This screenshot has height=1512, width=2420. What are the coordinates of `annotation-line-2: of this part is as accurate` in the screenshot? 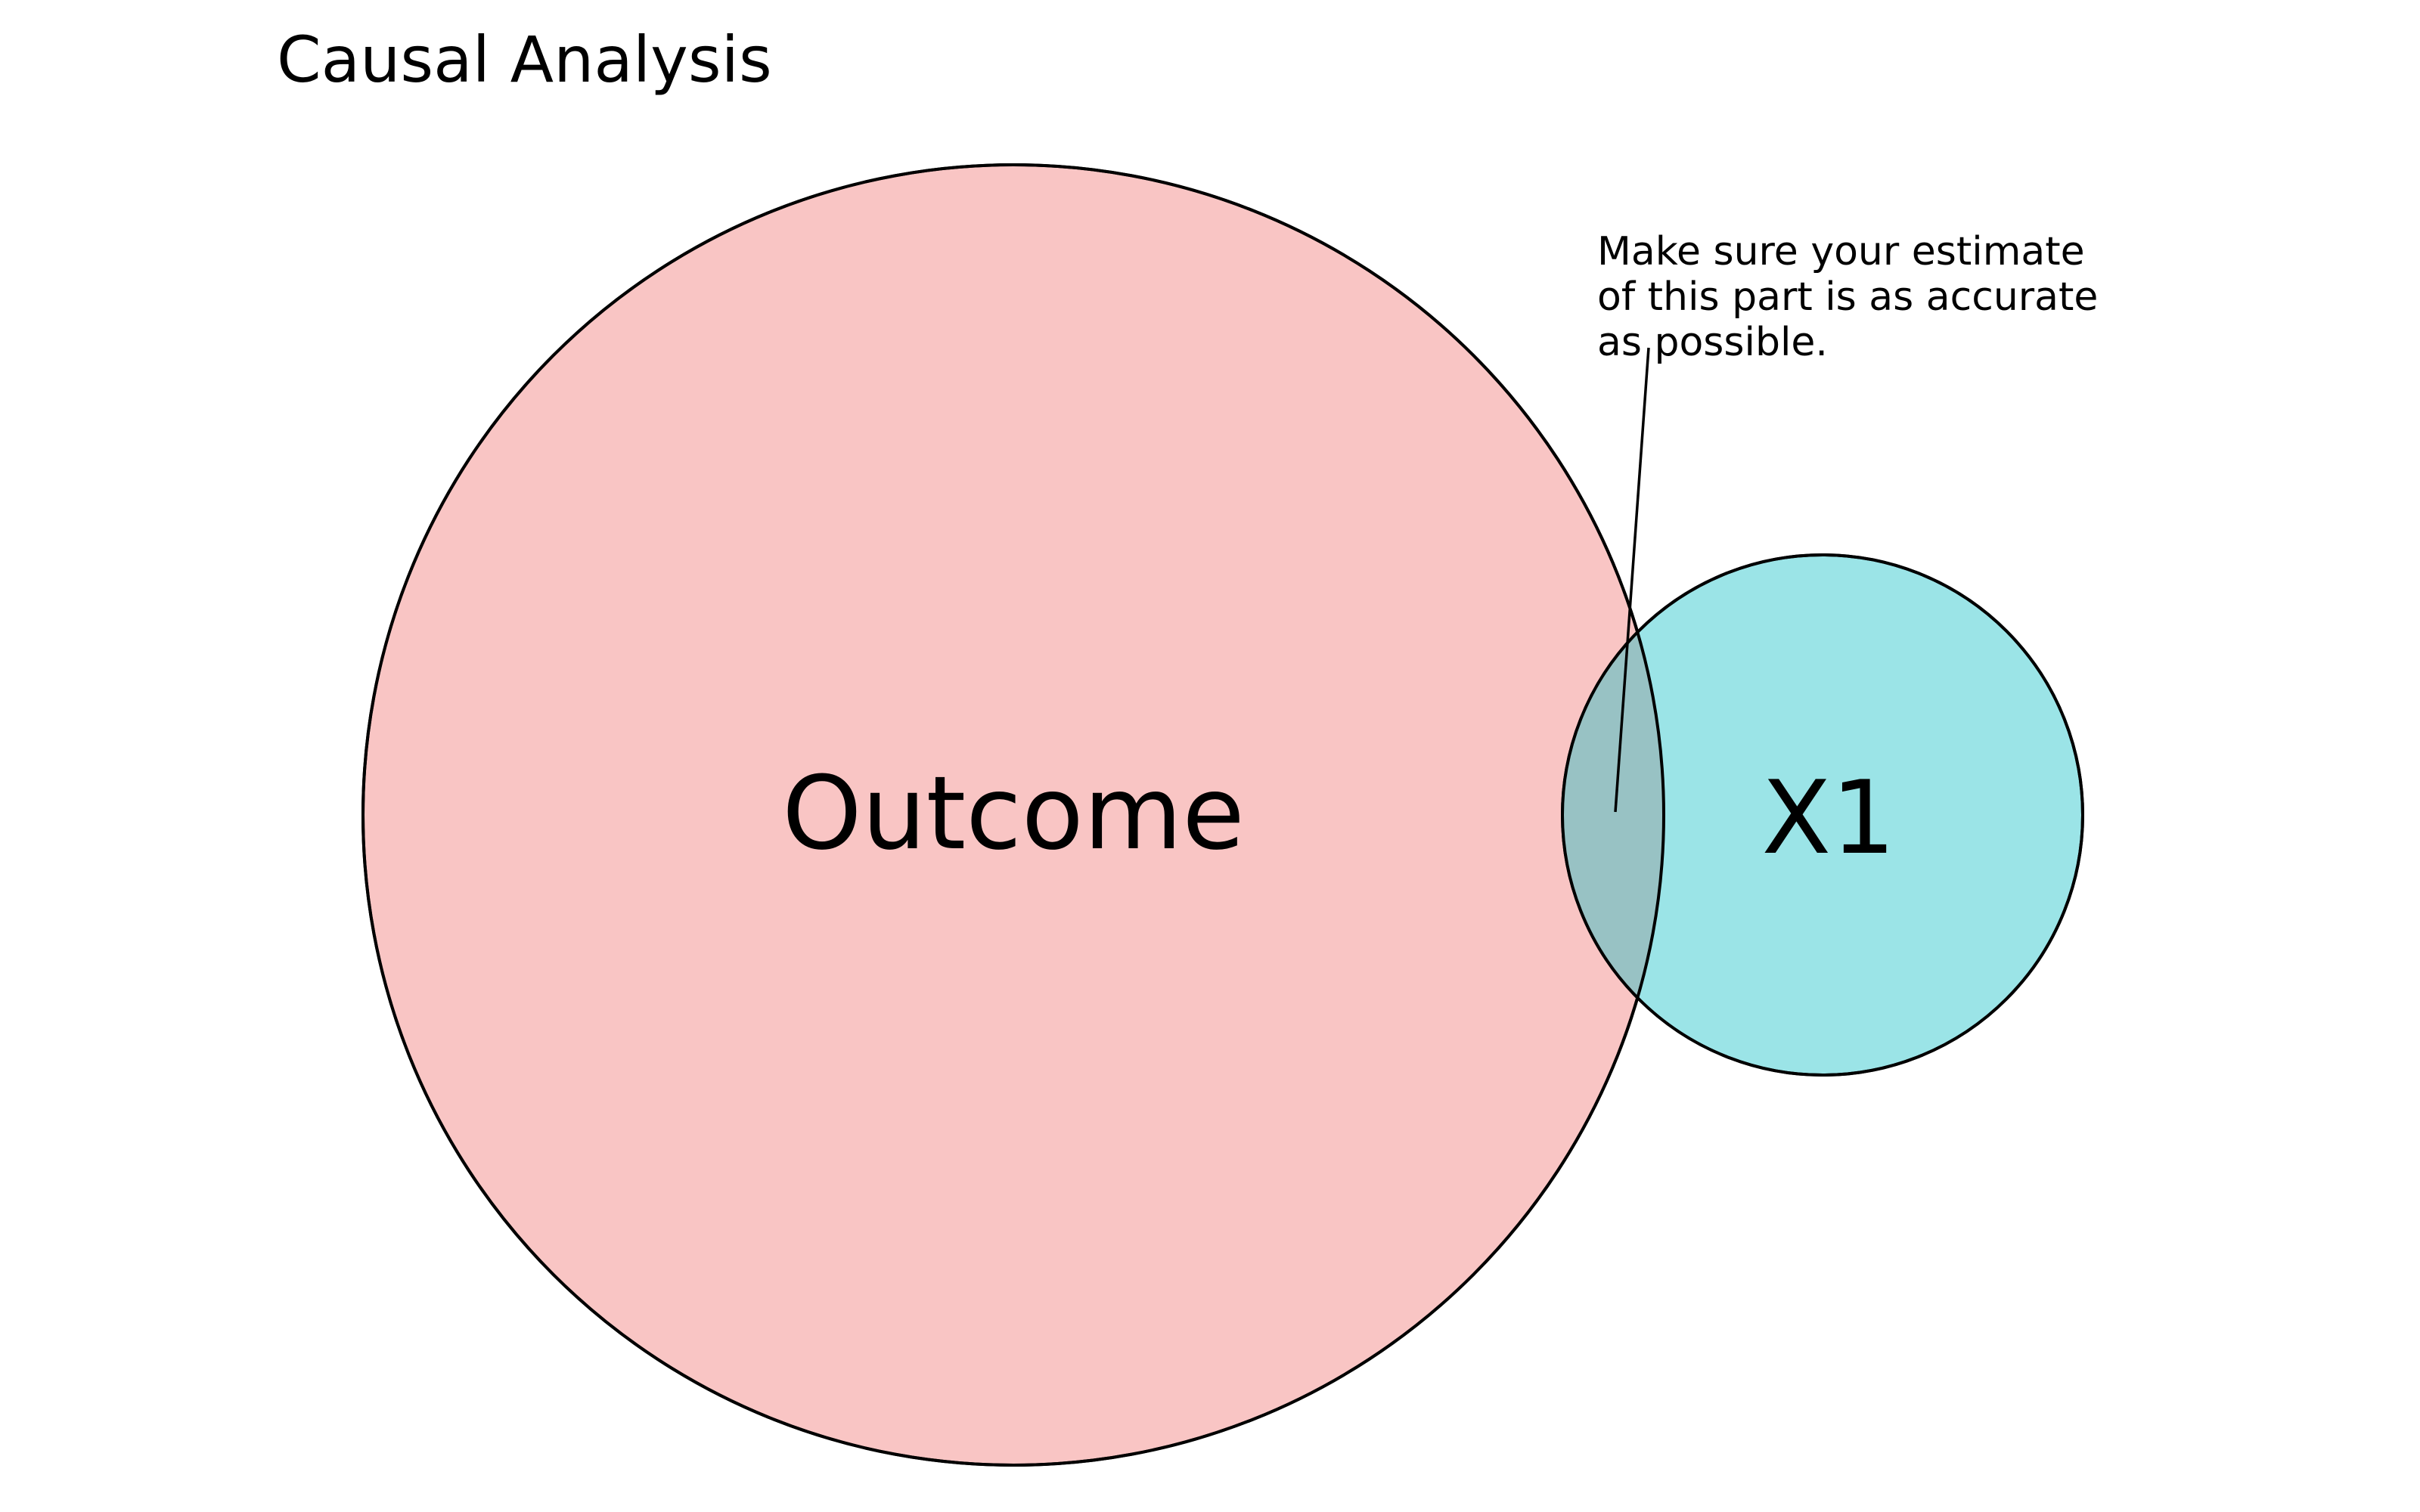 It's located at (1847, 297).